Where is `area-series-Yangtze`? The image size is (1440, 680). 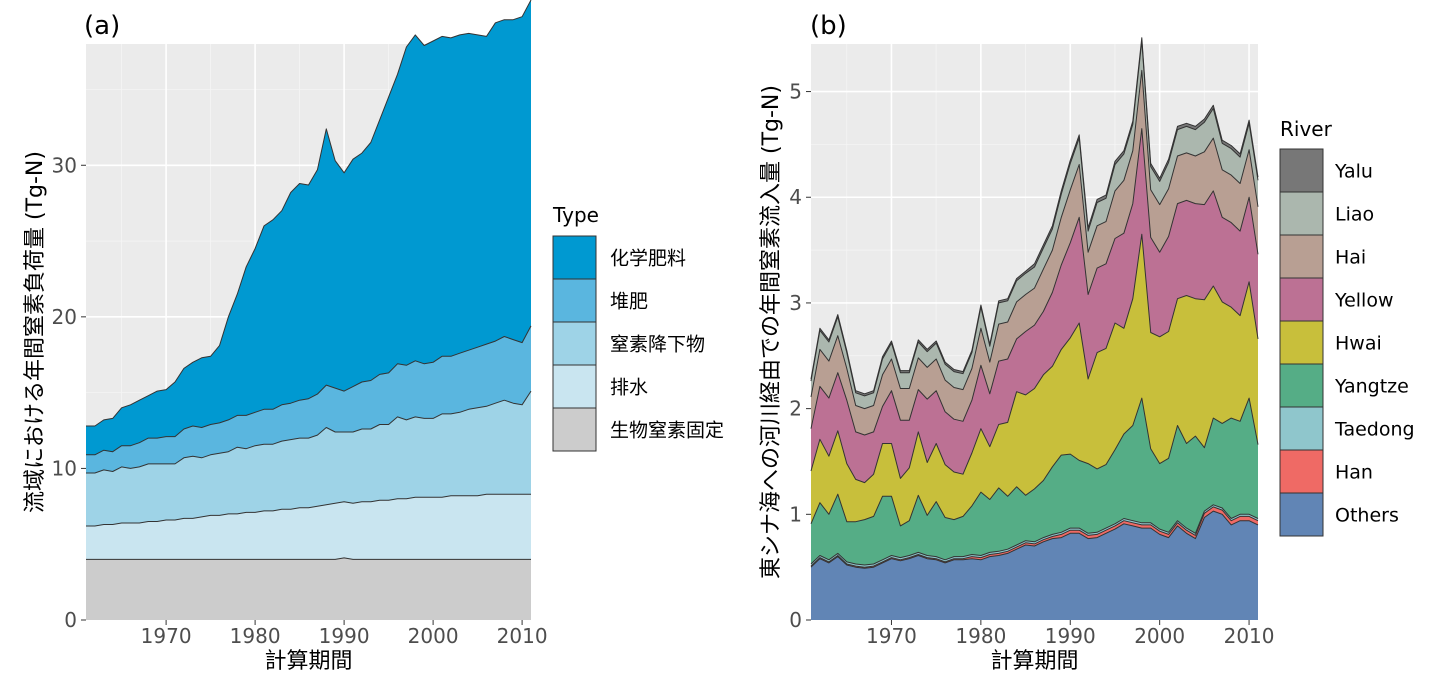 area-series-Yangtze is located at coordinates (1034, 481).